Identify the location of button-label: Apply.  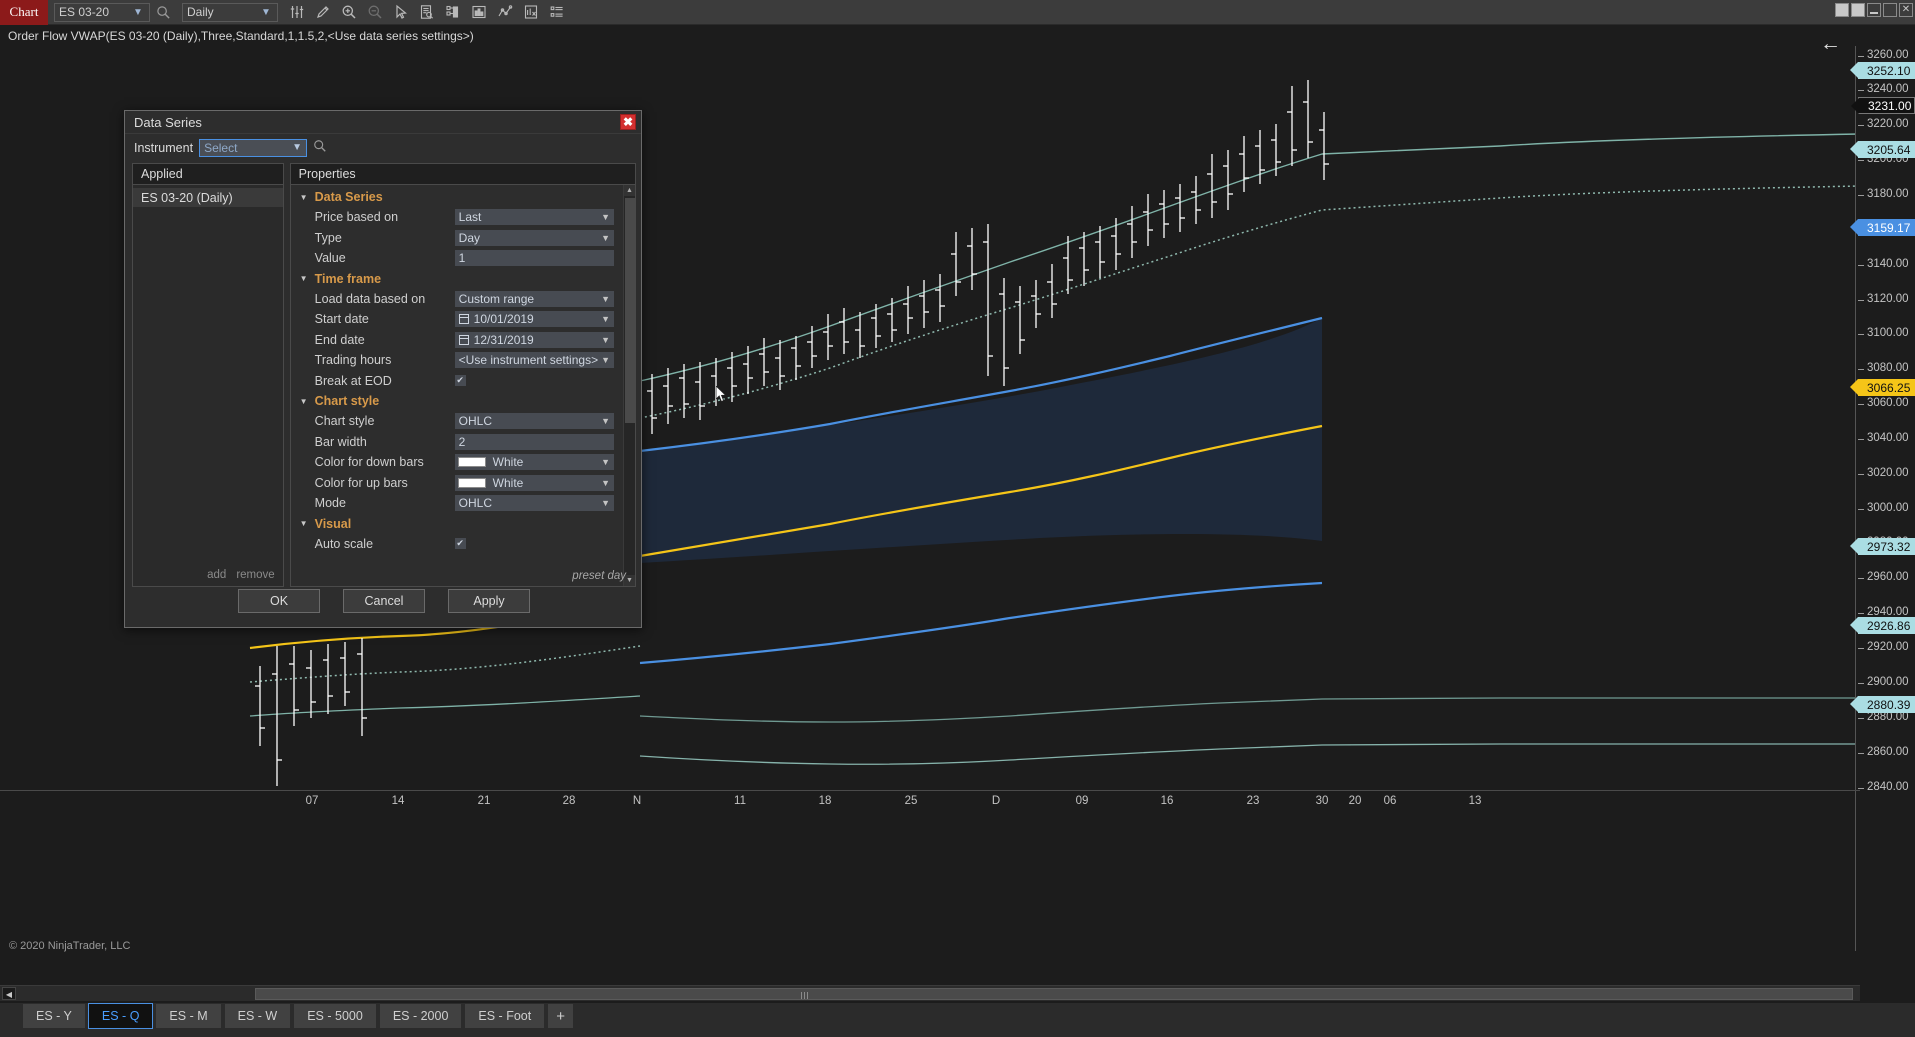
(489, 601).